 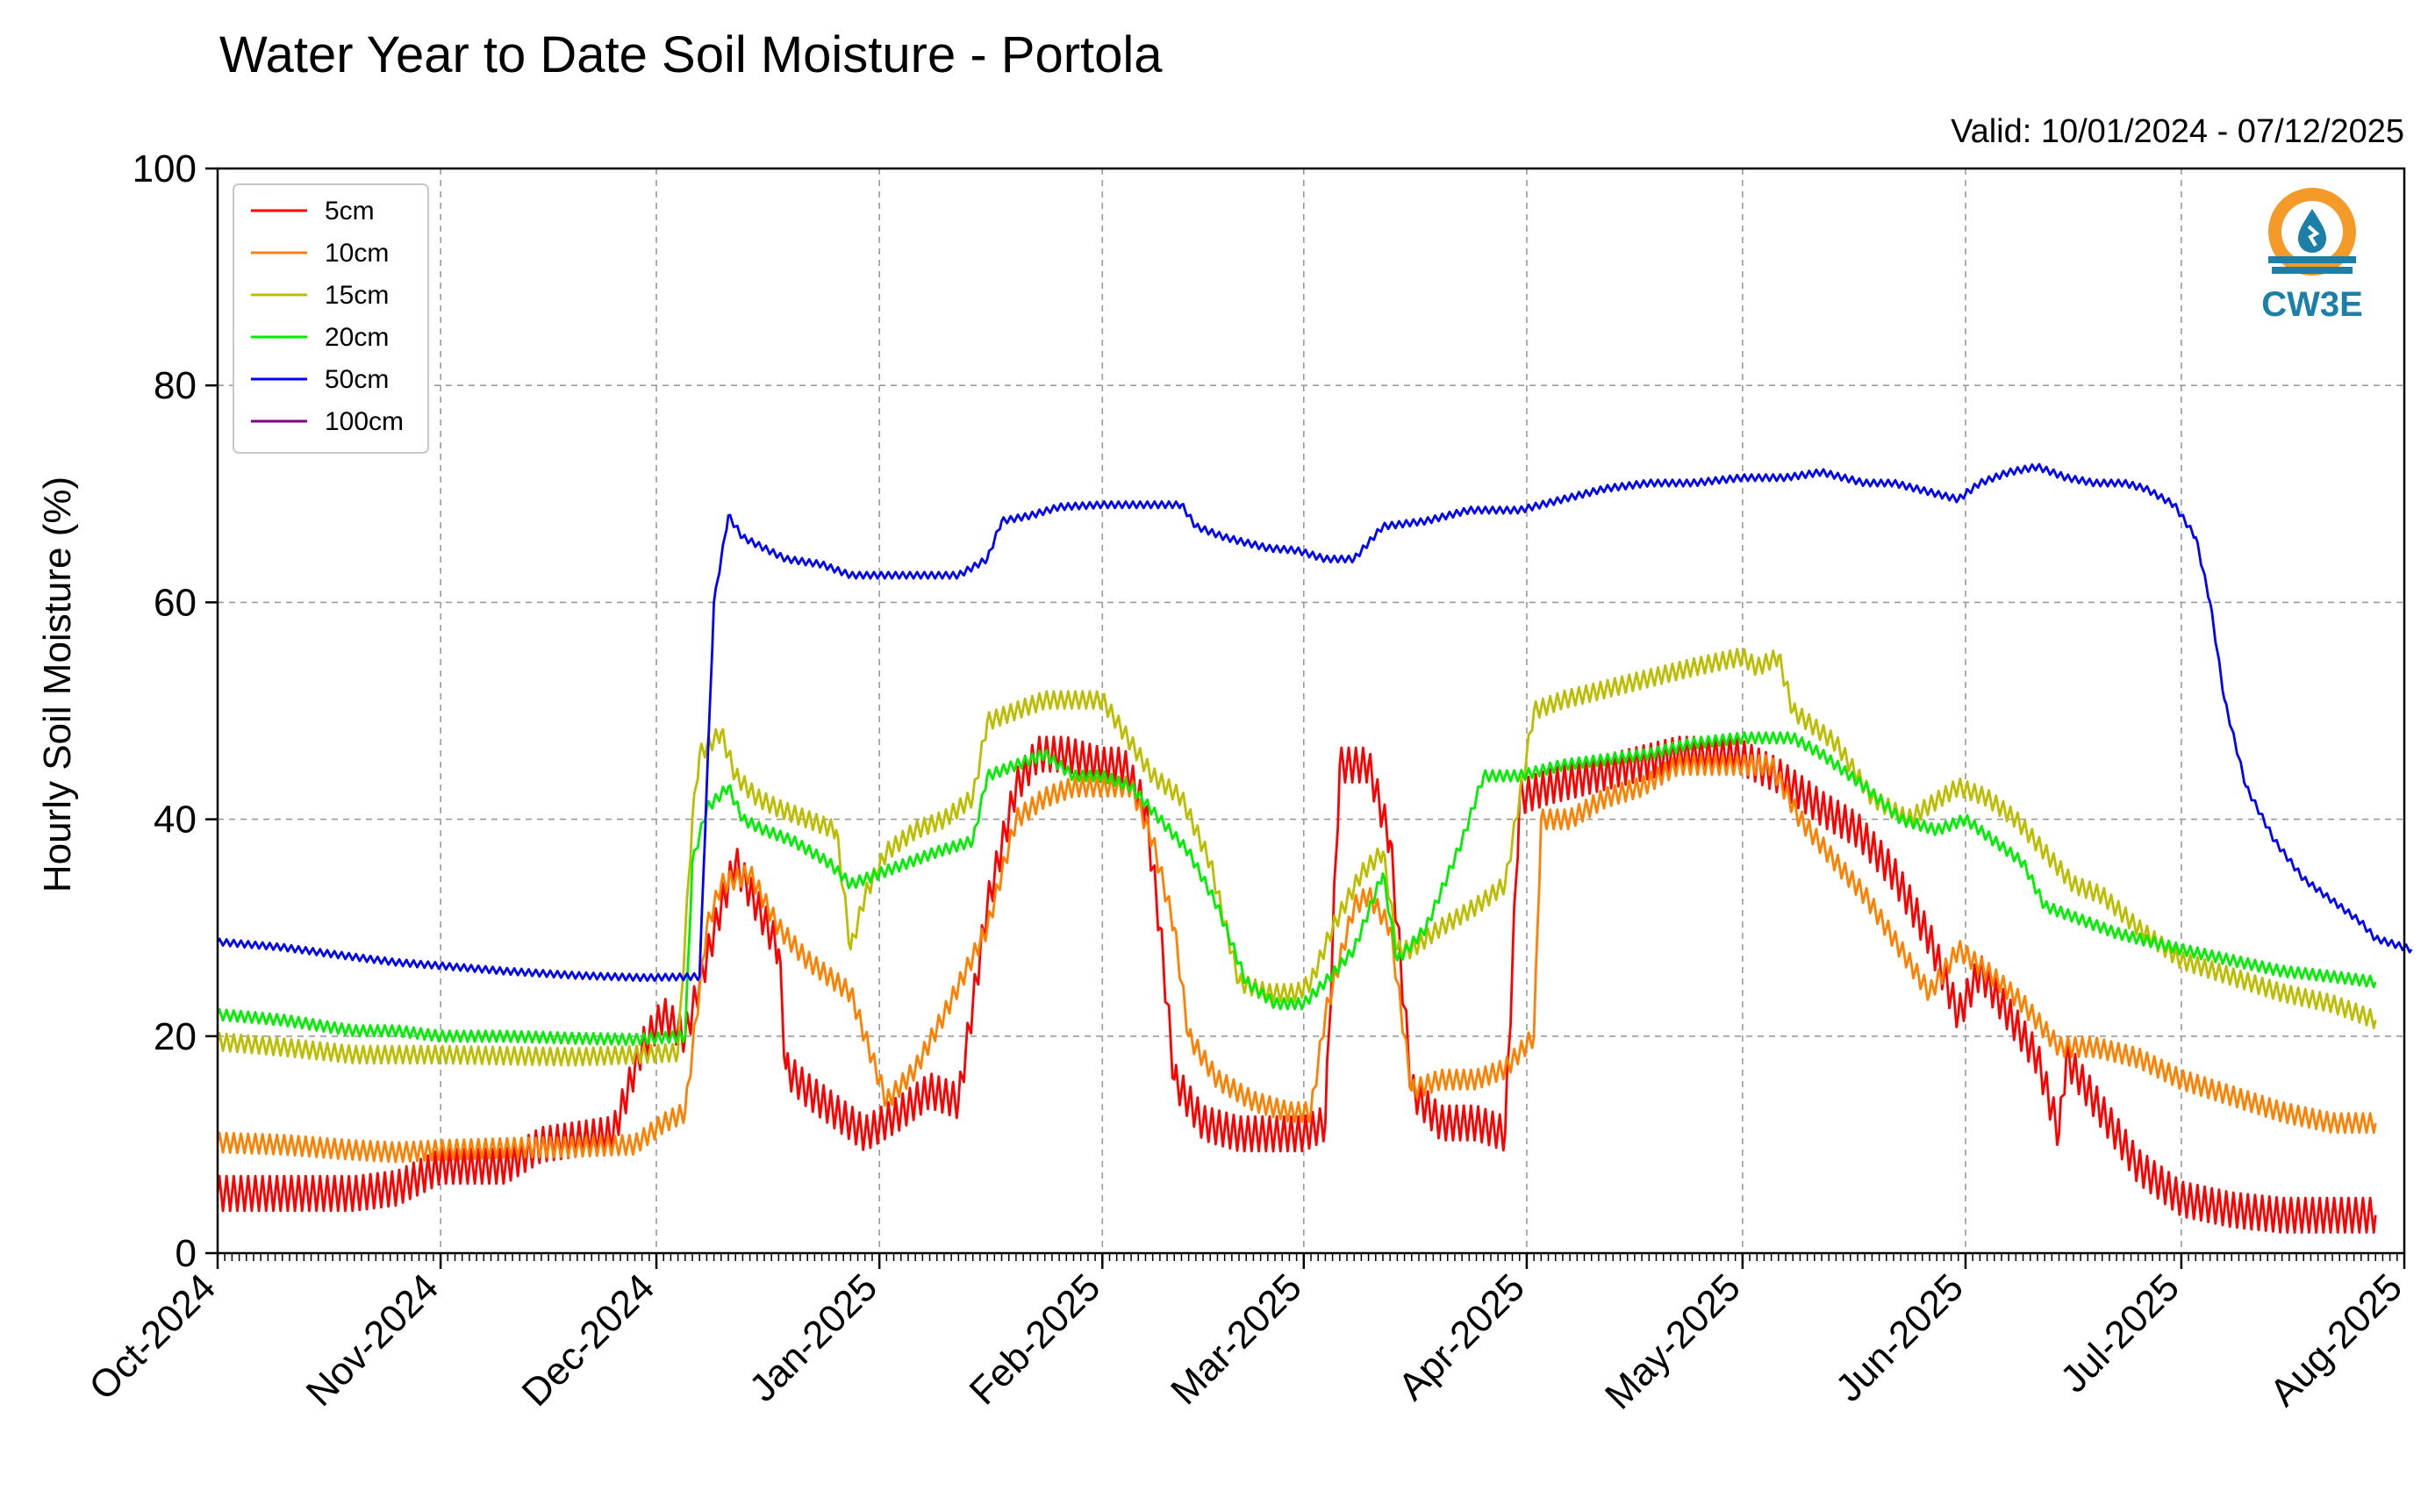 I want to click on legend-label-10cm: 10cm, so click(x=357, y=254).